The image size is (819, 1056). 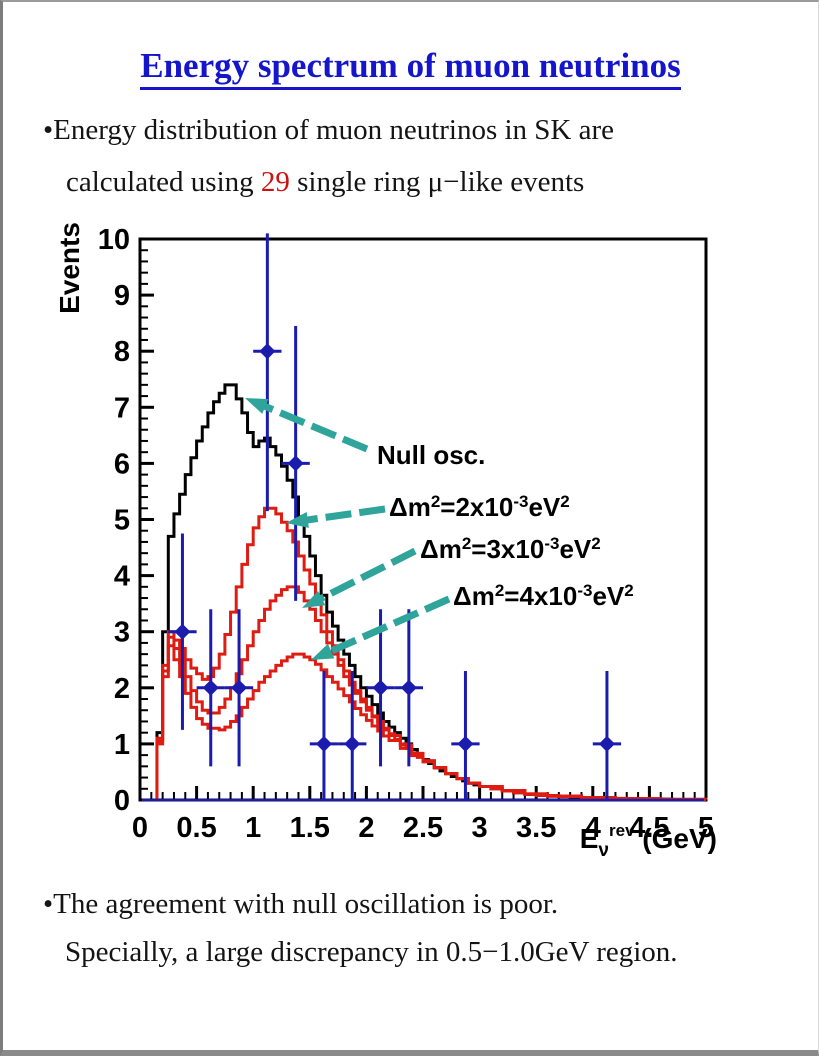 What do you see at coordinates (312, 426) in the screenshot?
I see `label-null-osc-arrow` at bounding box center [312, 426].